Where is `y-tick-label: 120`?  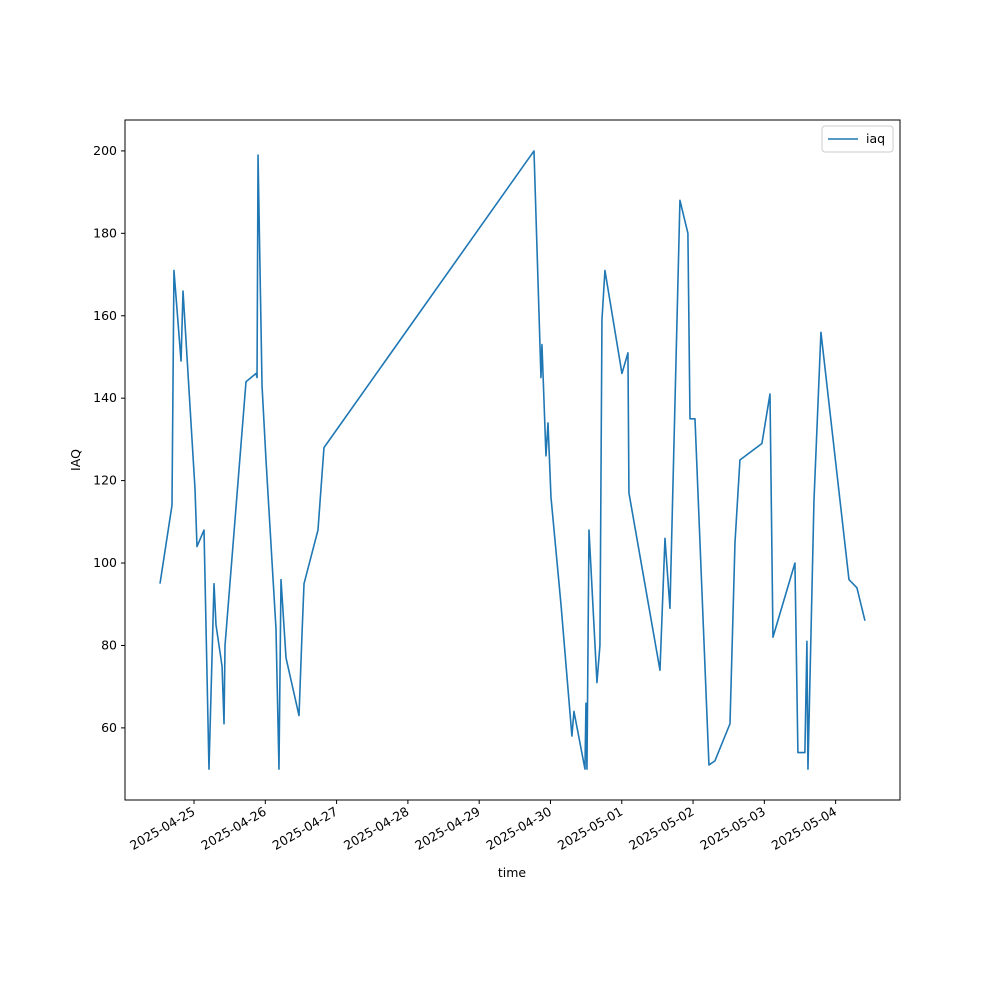
y-tick-label: 120 is located at coordinates (105, 480).